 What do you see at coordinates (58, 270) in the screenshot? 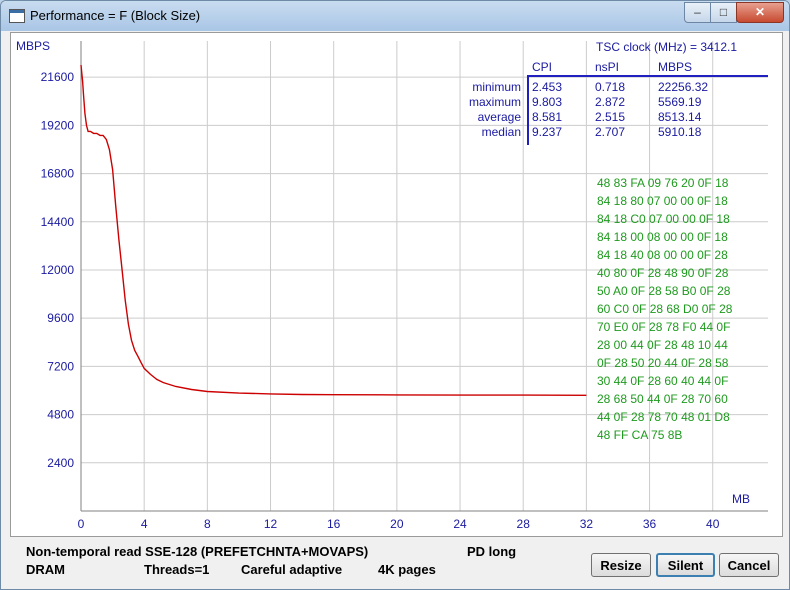
I see `y-tick-label: 12000` at bounding box center [58, 270].